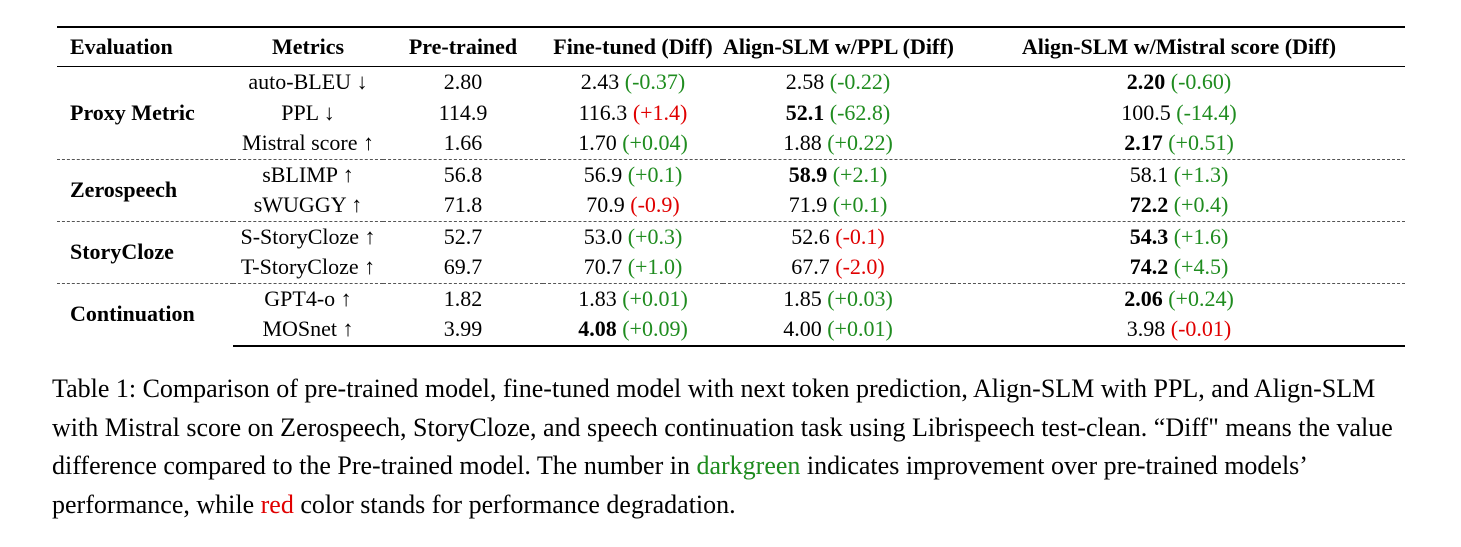 This screenshot has height=547, width=1461. What do you see at coordinates (121, 46) in the screenshot?
I see `header-evaluation: Evaluation` at bounding box center [121, 46].